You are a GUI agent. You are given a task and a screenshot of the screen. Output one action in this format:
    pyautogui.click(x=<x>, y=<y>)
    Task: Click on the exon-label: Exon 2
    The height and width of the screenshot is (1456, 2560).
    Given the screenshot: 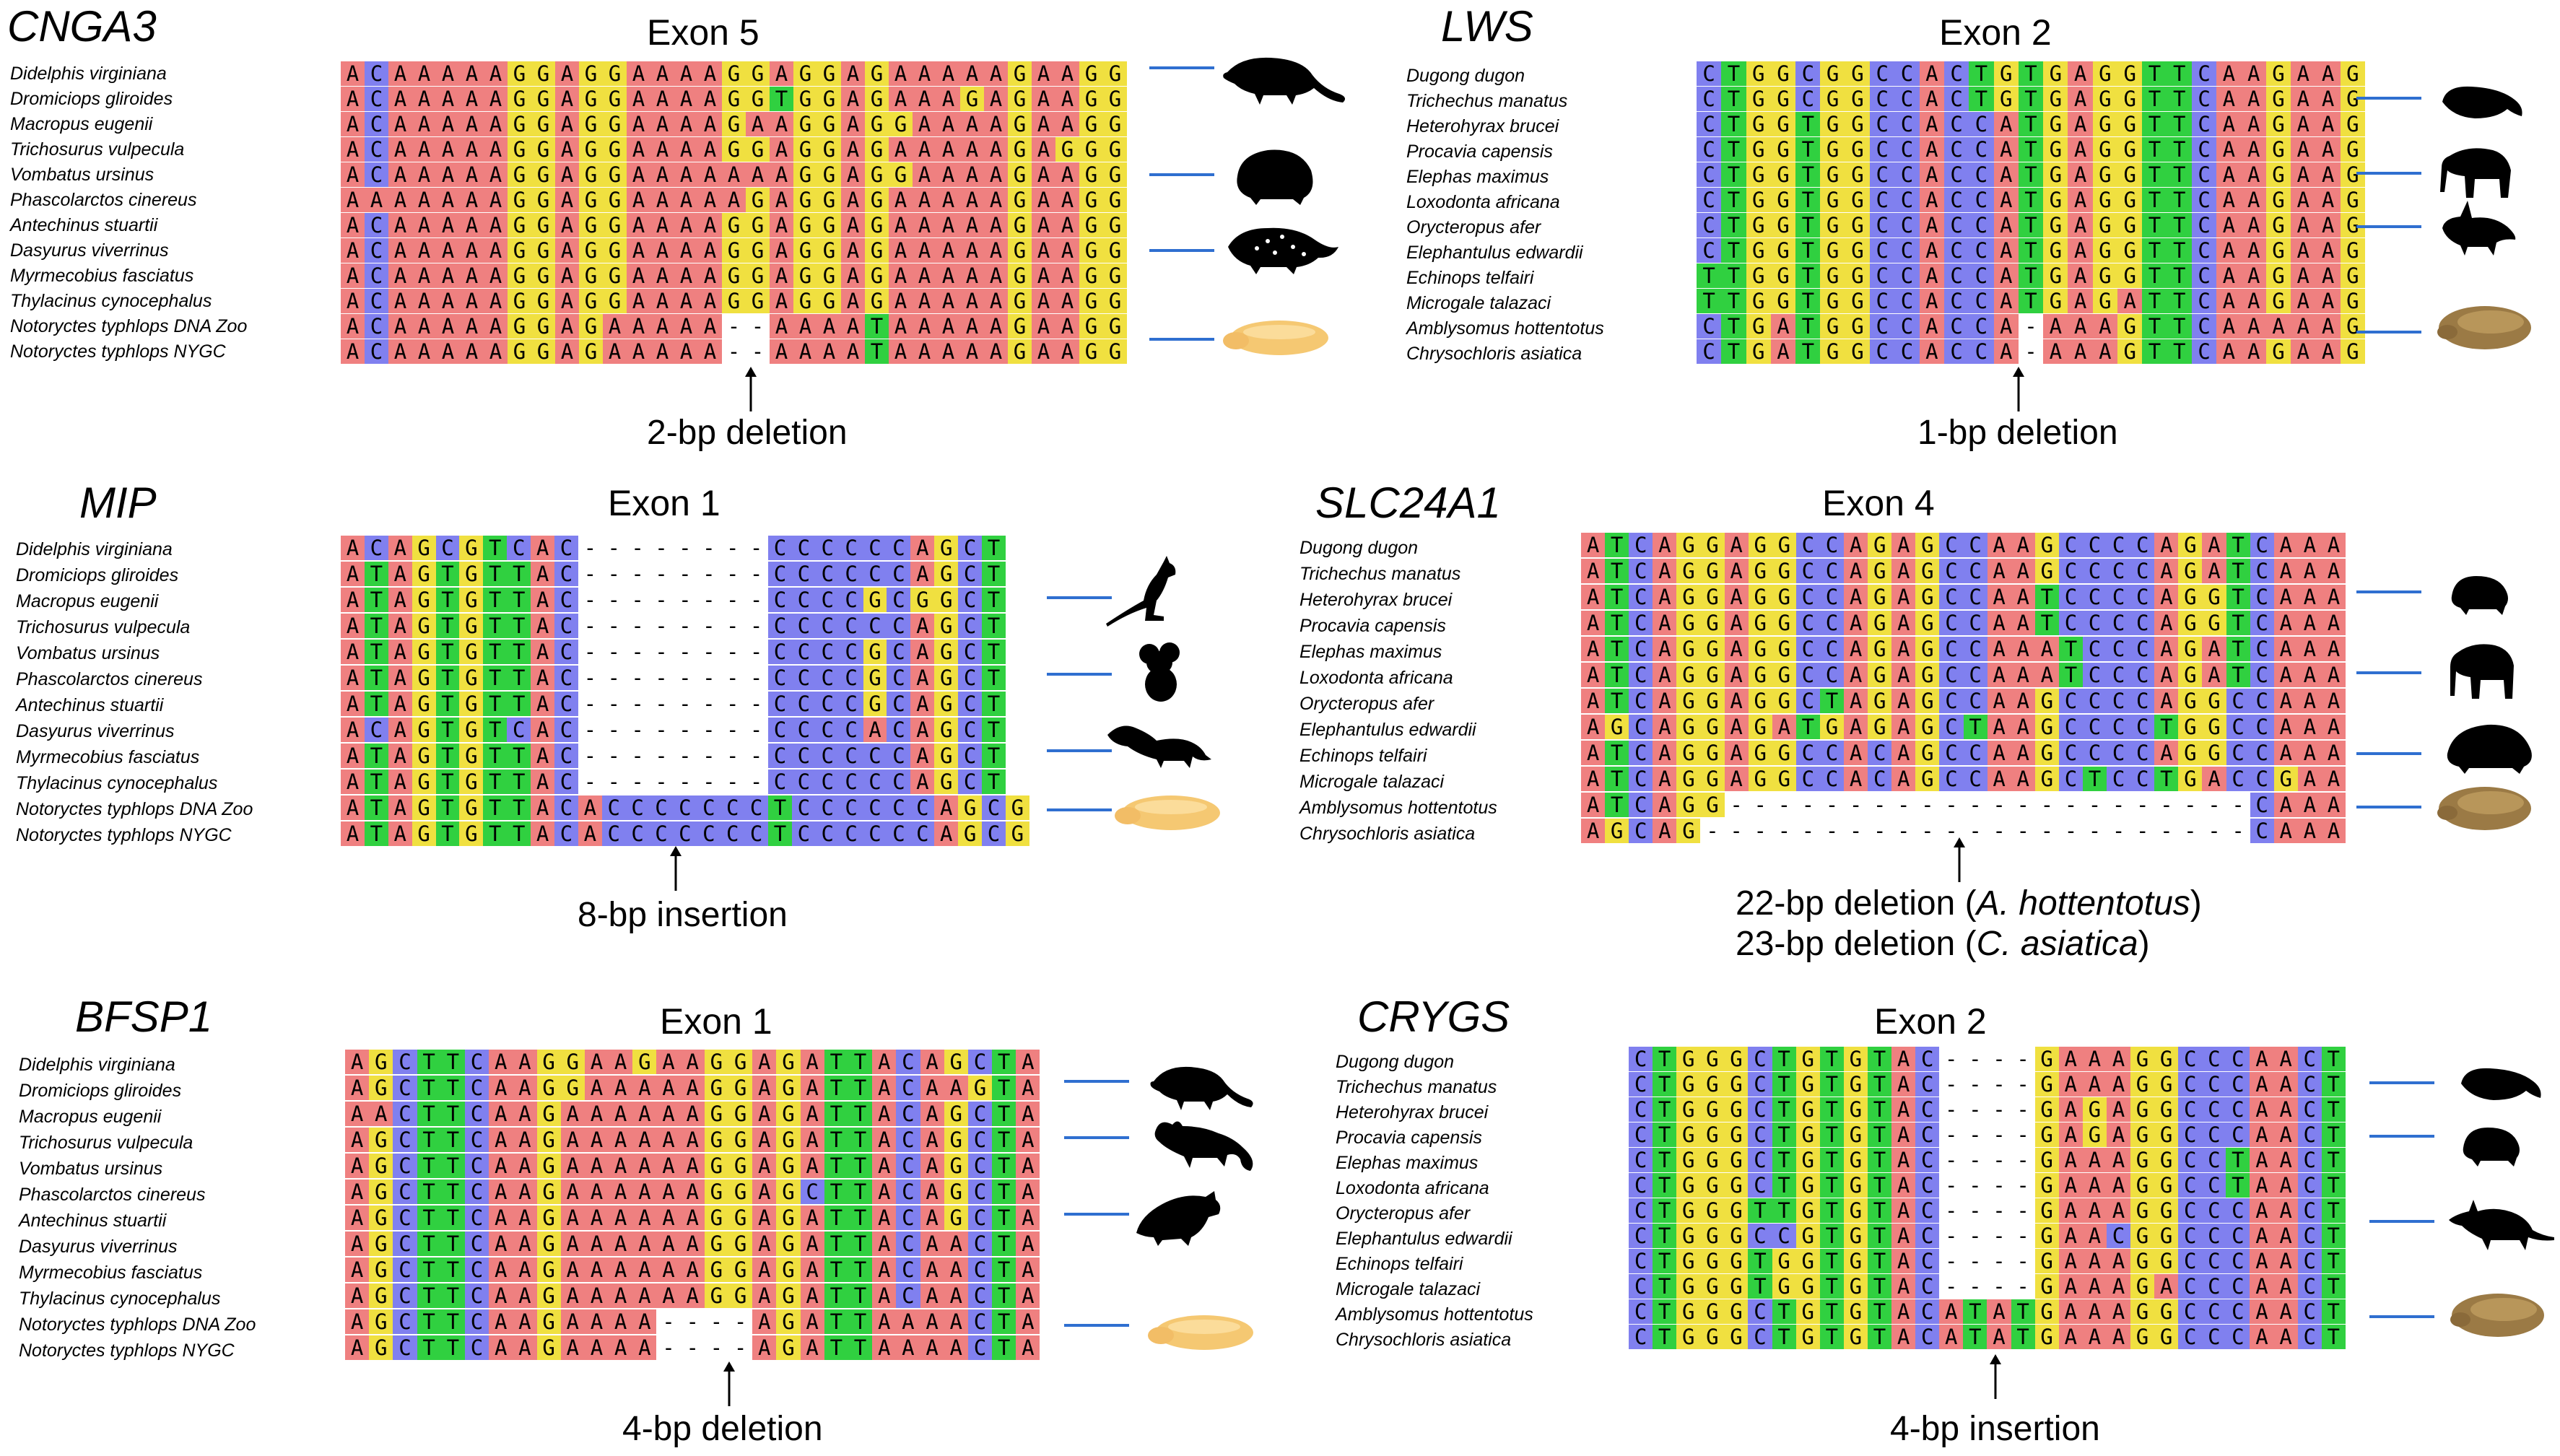 What is the action you would take?
    pyautogui.click(x=1995, y=32)
    